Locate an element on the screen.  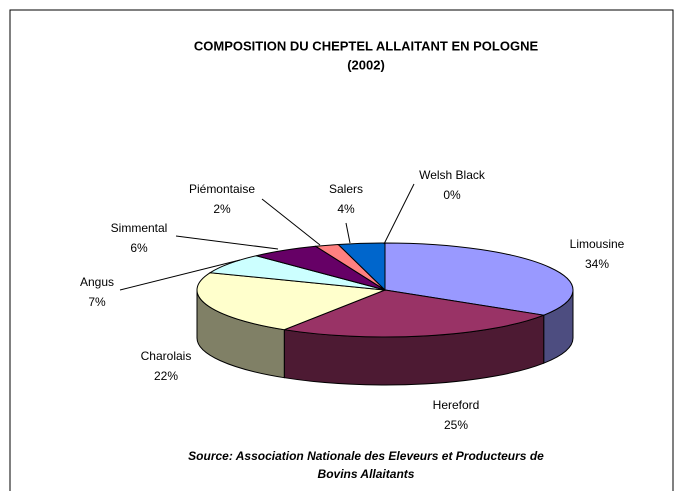
slice-label: Charolais is located at coordinates (166, 356).